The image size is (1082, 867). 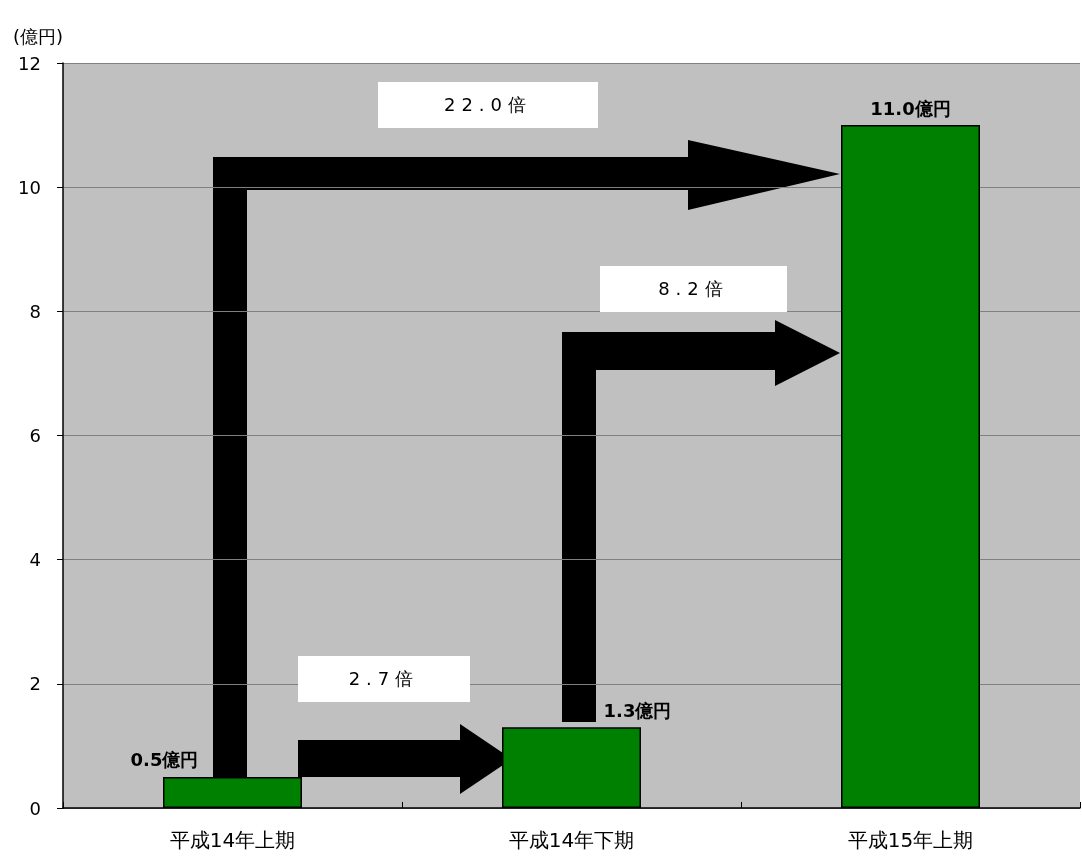 What do you see at coordinates (35, 684) in the screenshot?
I see `y-tick-label: 2` at bounding box center [35, 684].